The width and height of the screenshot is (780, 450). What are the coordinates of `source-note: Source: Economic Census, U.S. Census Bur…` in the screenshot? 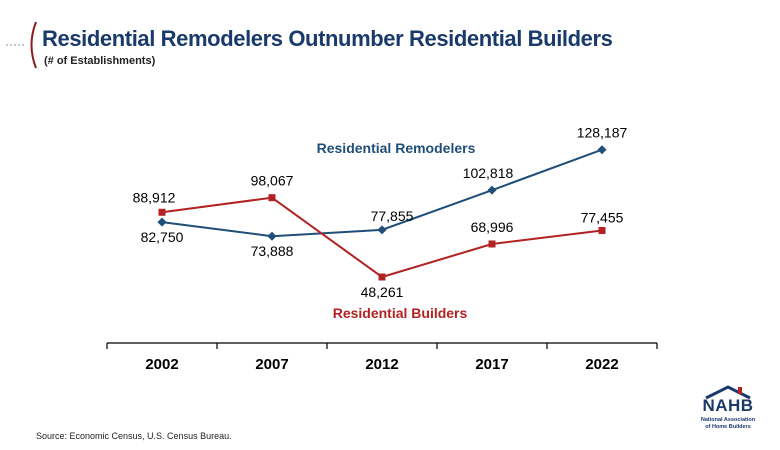 It's located at (134, 436).